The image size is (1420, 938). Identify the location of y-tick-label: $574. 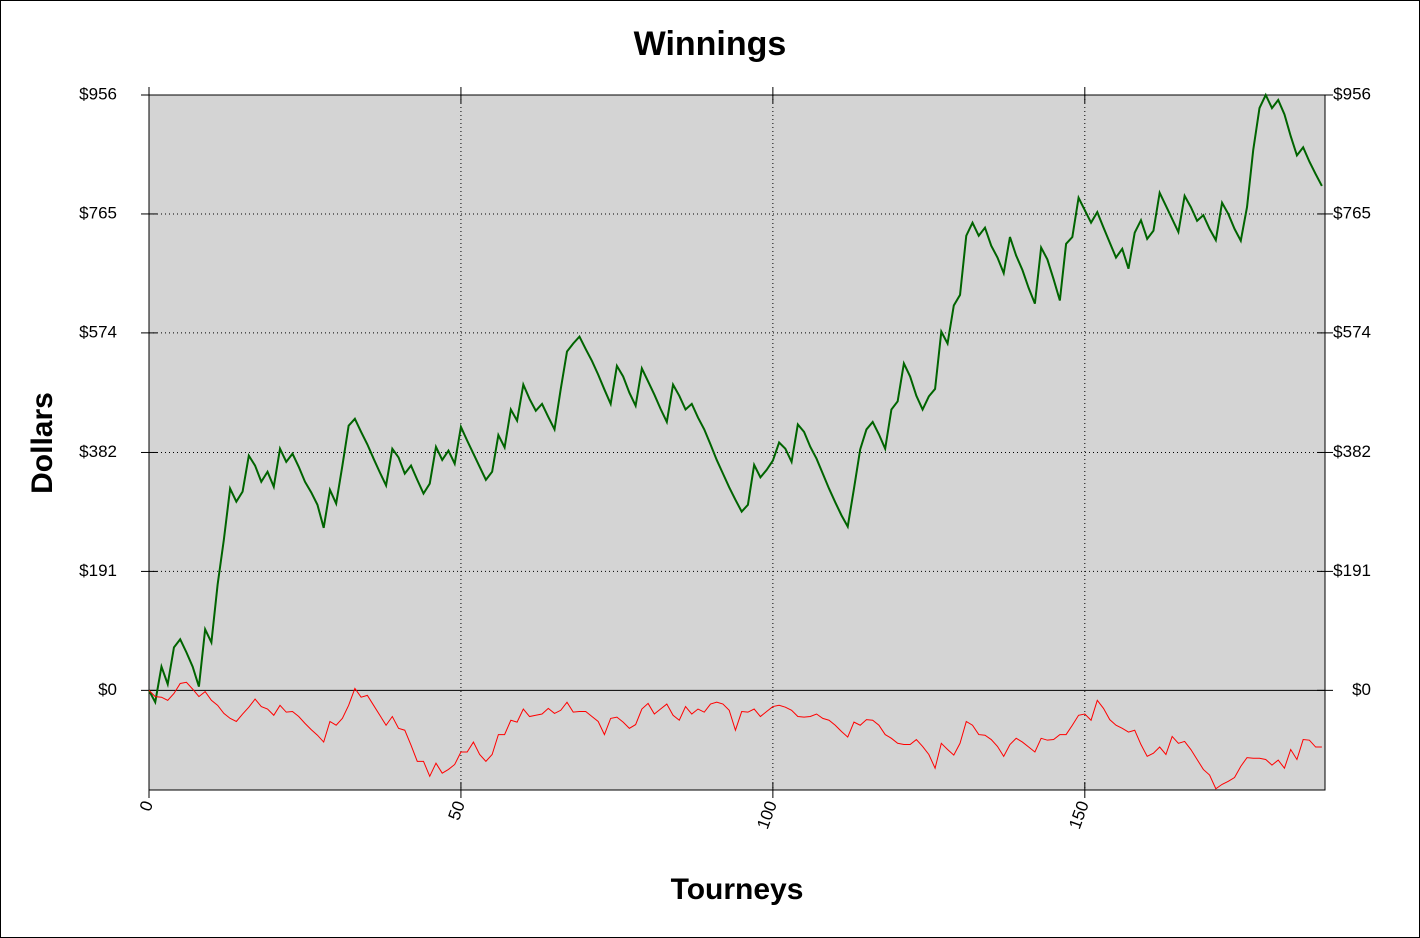
(98, 331).